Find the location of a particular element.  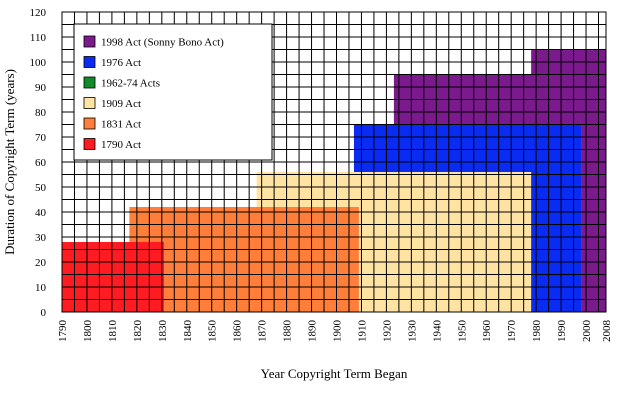

x-tick-label: 1840 is located at coordinates (188, 331).